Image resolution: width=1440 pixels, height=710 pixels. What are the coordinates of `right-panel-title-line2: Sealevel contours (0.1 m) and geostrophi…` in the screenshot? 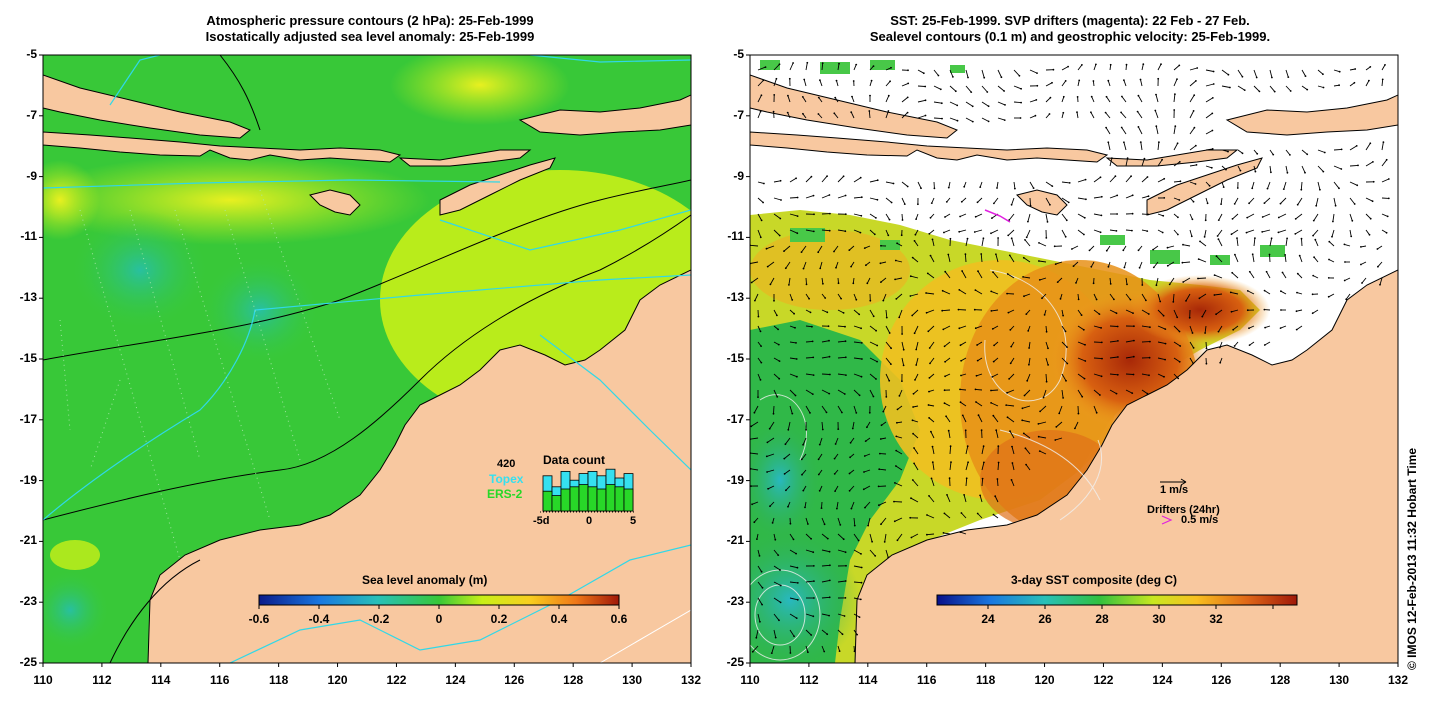 It's located at (1070, 36).